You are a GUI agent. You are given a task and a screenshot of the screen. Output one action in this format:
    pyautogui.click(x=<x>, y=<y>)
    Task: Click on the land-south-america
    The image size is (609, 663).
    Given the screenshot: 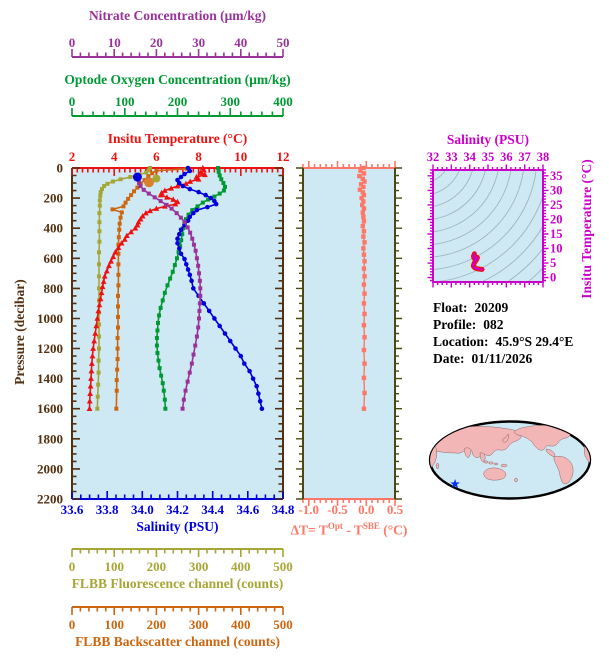 What is the action you would take?
    pyautogui.click(x=563, y=470)
    